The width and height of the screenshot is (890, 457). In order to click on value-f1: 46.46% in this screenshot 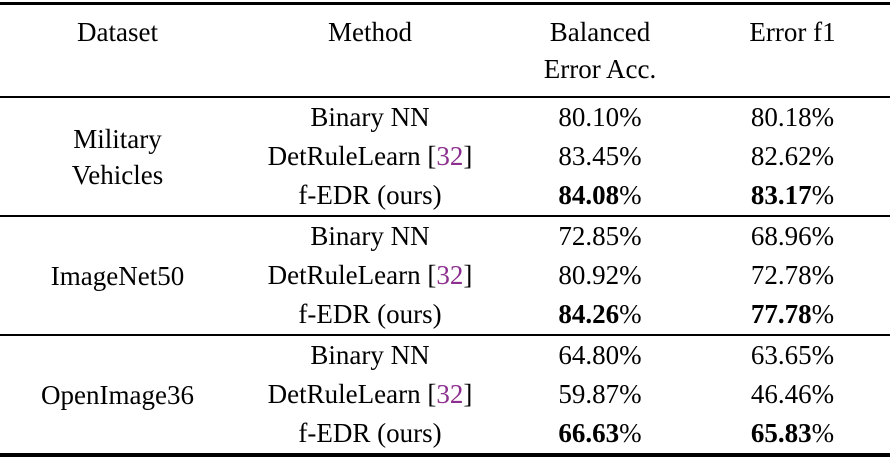, I will do `click(792, 394)`.